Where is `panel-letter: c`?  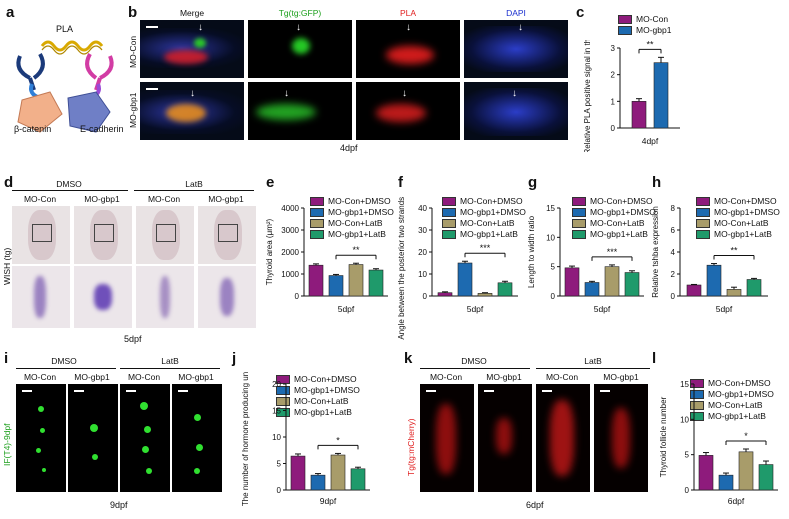 panel-letter: c is located at coordinates (580, 12).